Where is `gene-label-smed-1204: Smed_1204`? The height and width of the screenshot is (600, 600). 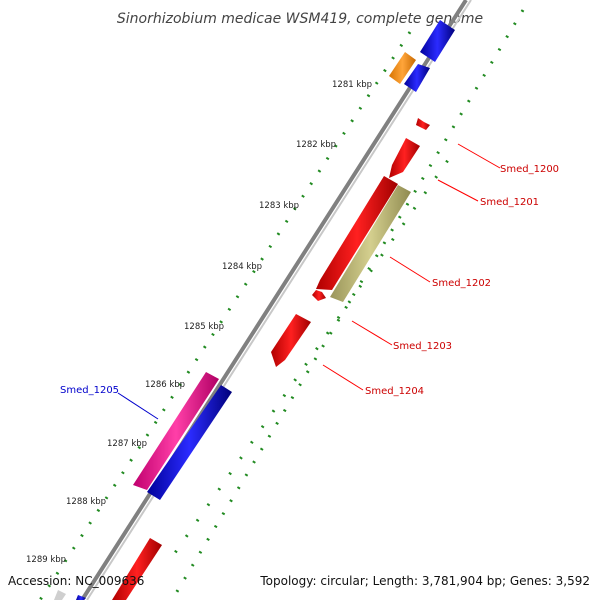 gene-label-smed-1204: Smed_1204 is located at coordinates (394, 391).